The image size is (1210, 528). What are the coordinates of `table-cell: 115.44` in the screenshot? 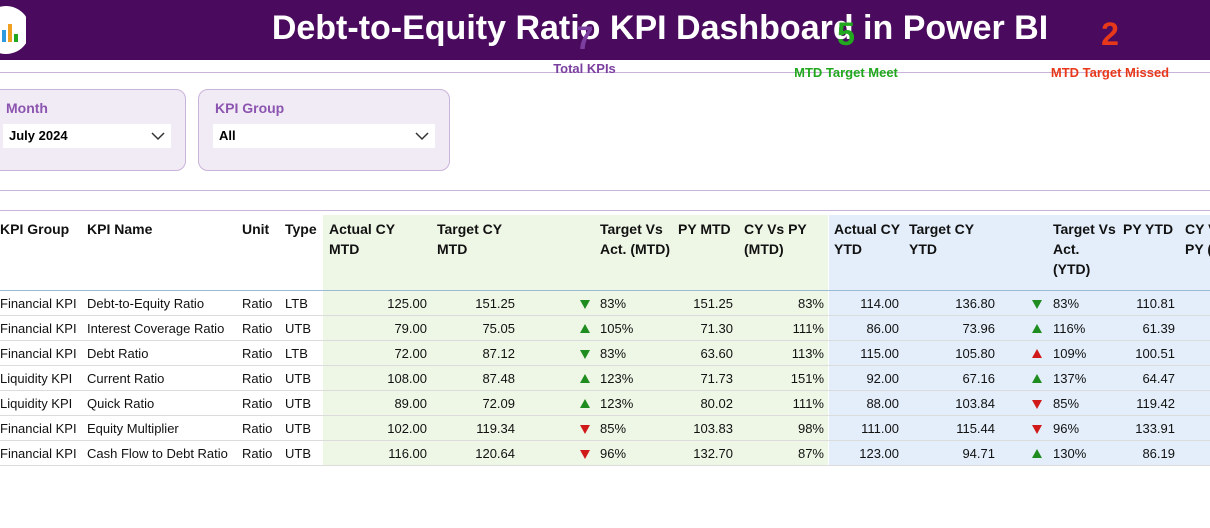 It's located at (975, 428).